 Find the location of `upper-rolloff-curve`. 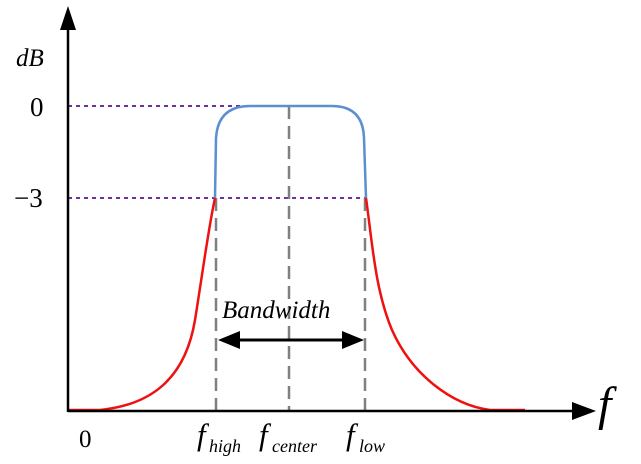

upper-rolloff-curve is located at coordinates (444, 304).